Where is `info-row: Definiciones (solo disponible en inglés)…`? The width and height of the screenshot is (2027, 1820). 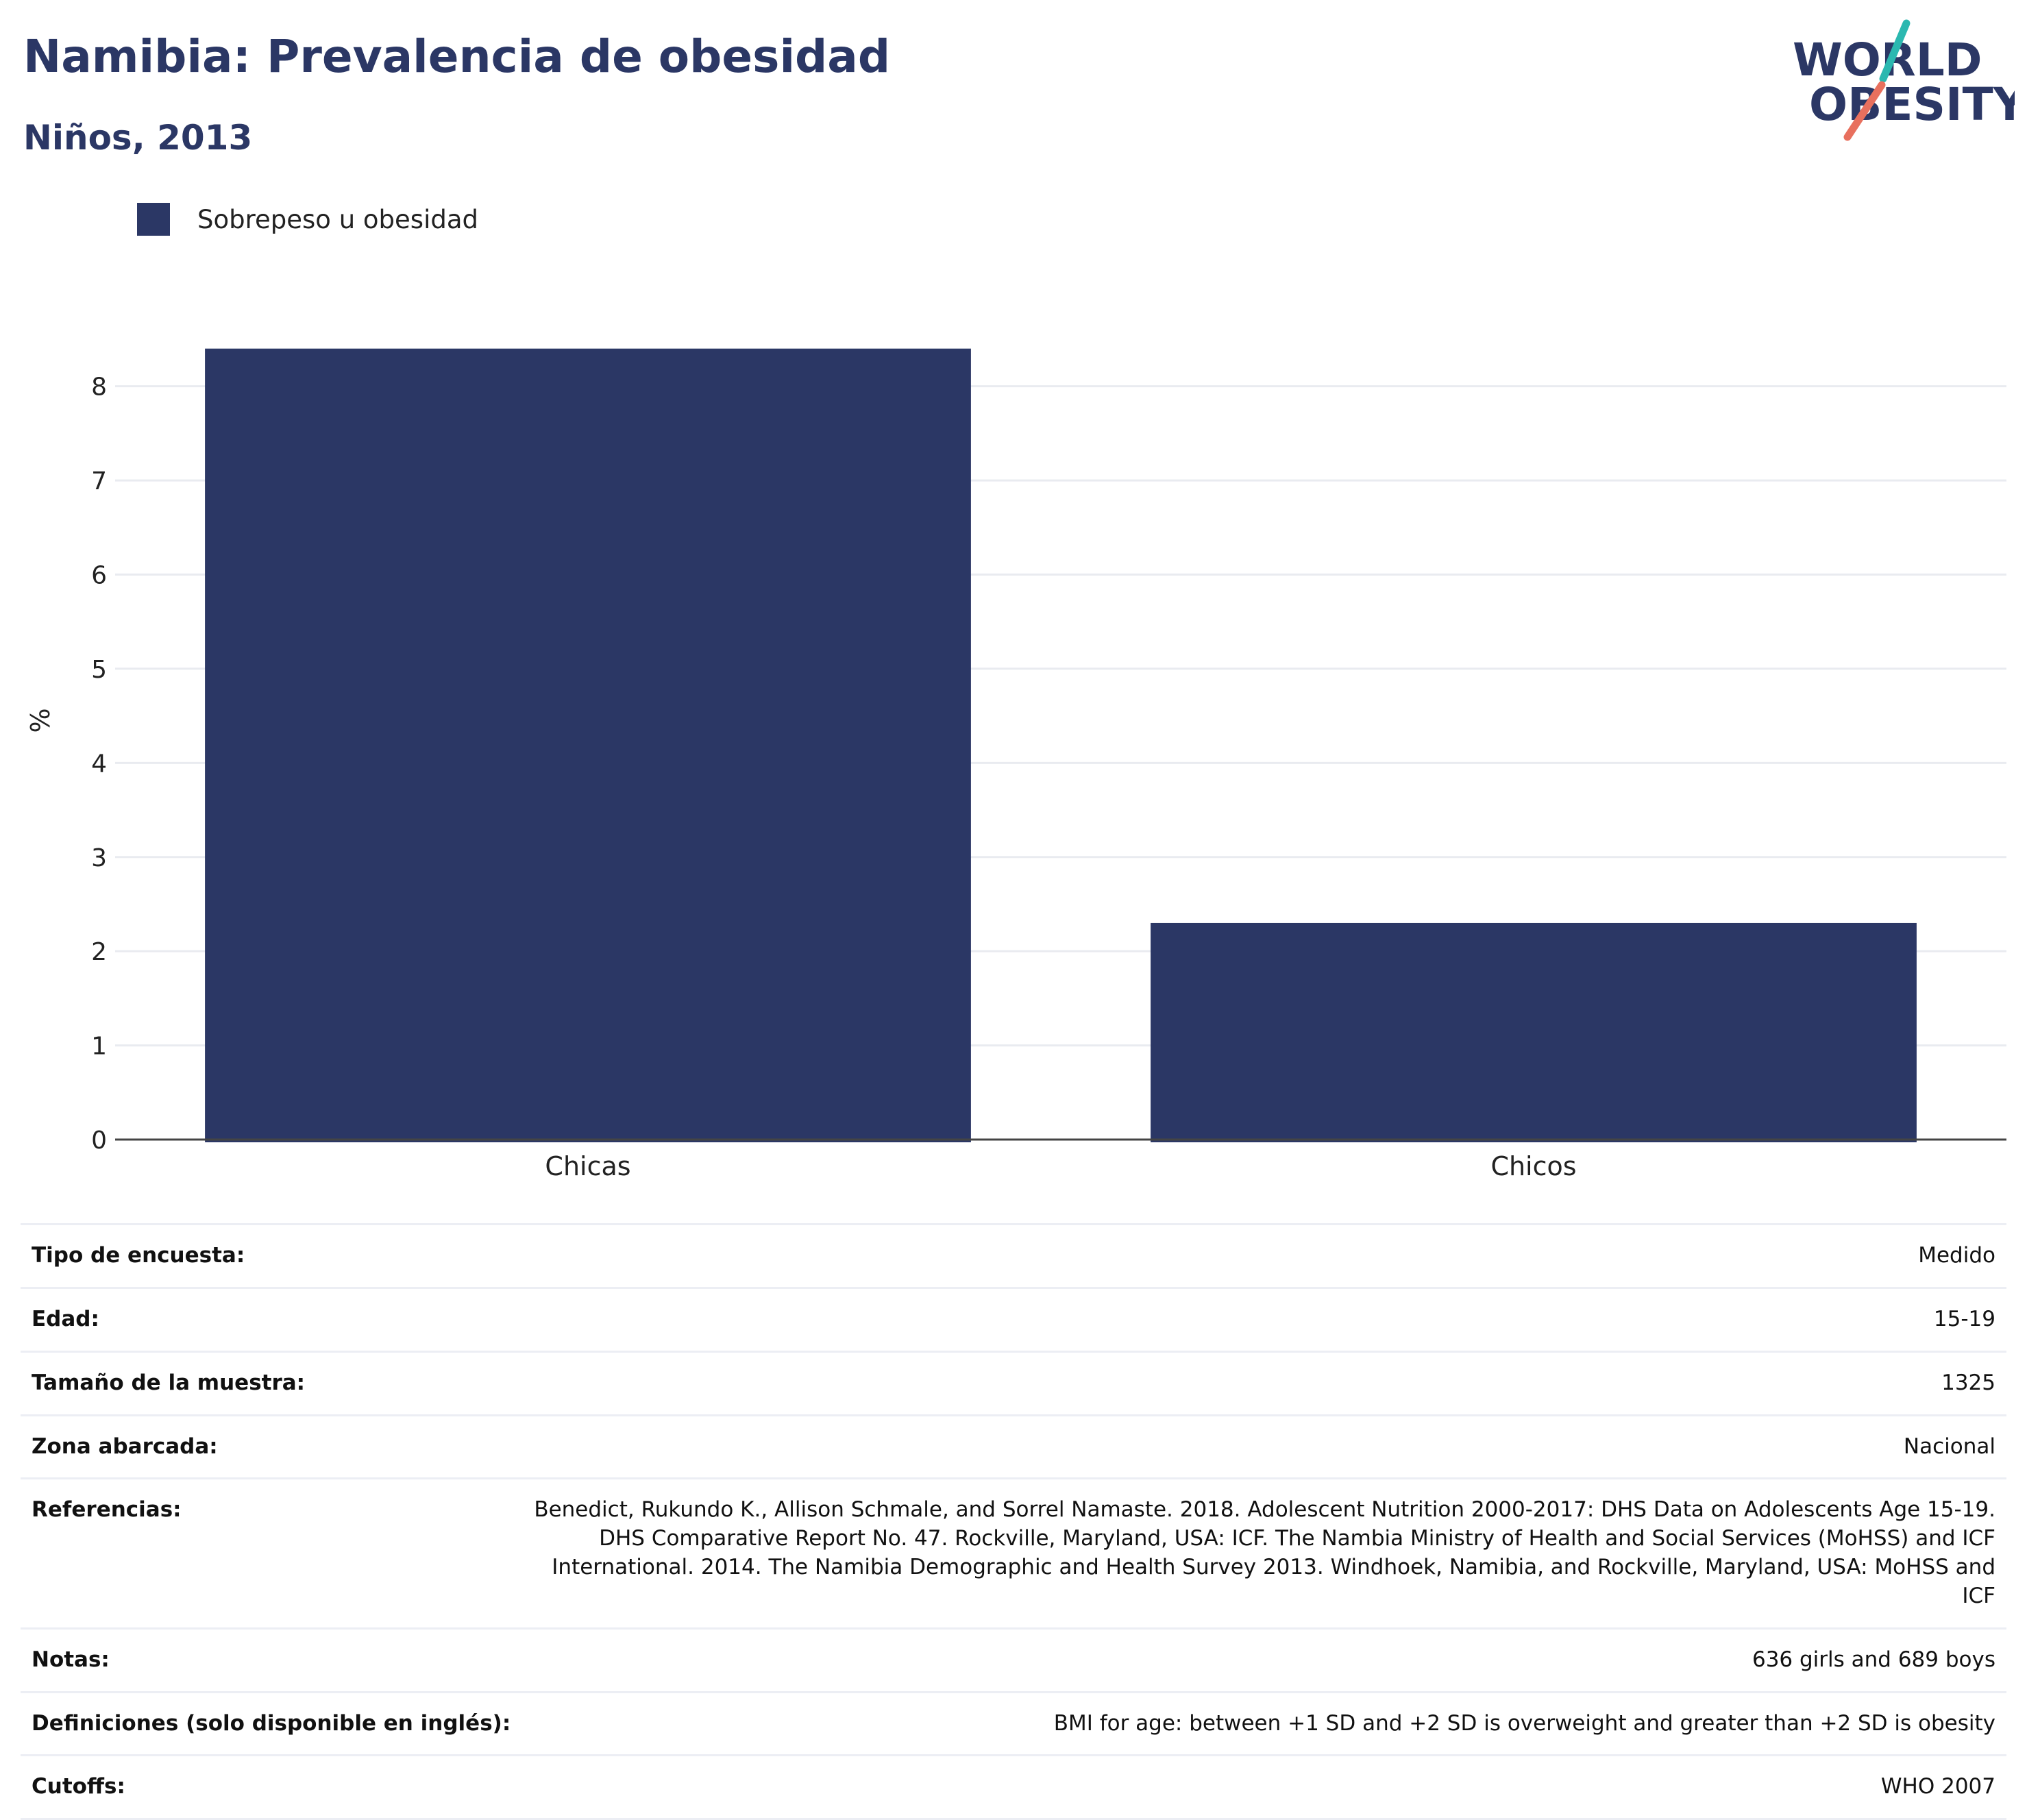 info-row: Definiciones (solo disponible en inglés)… is located at coordinates (1013, 1723).